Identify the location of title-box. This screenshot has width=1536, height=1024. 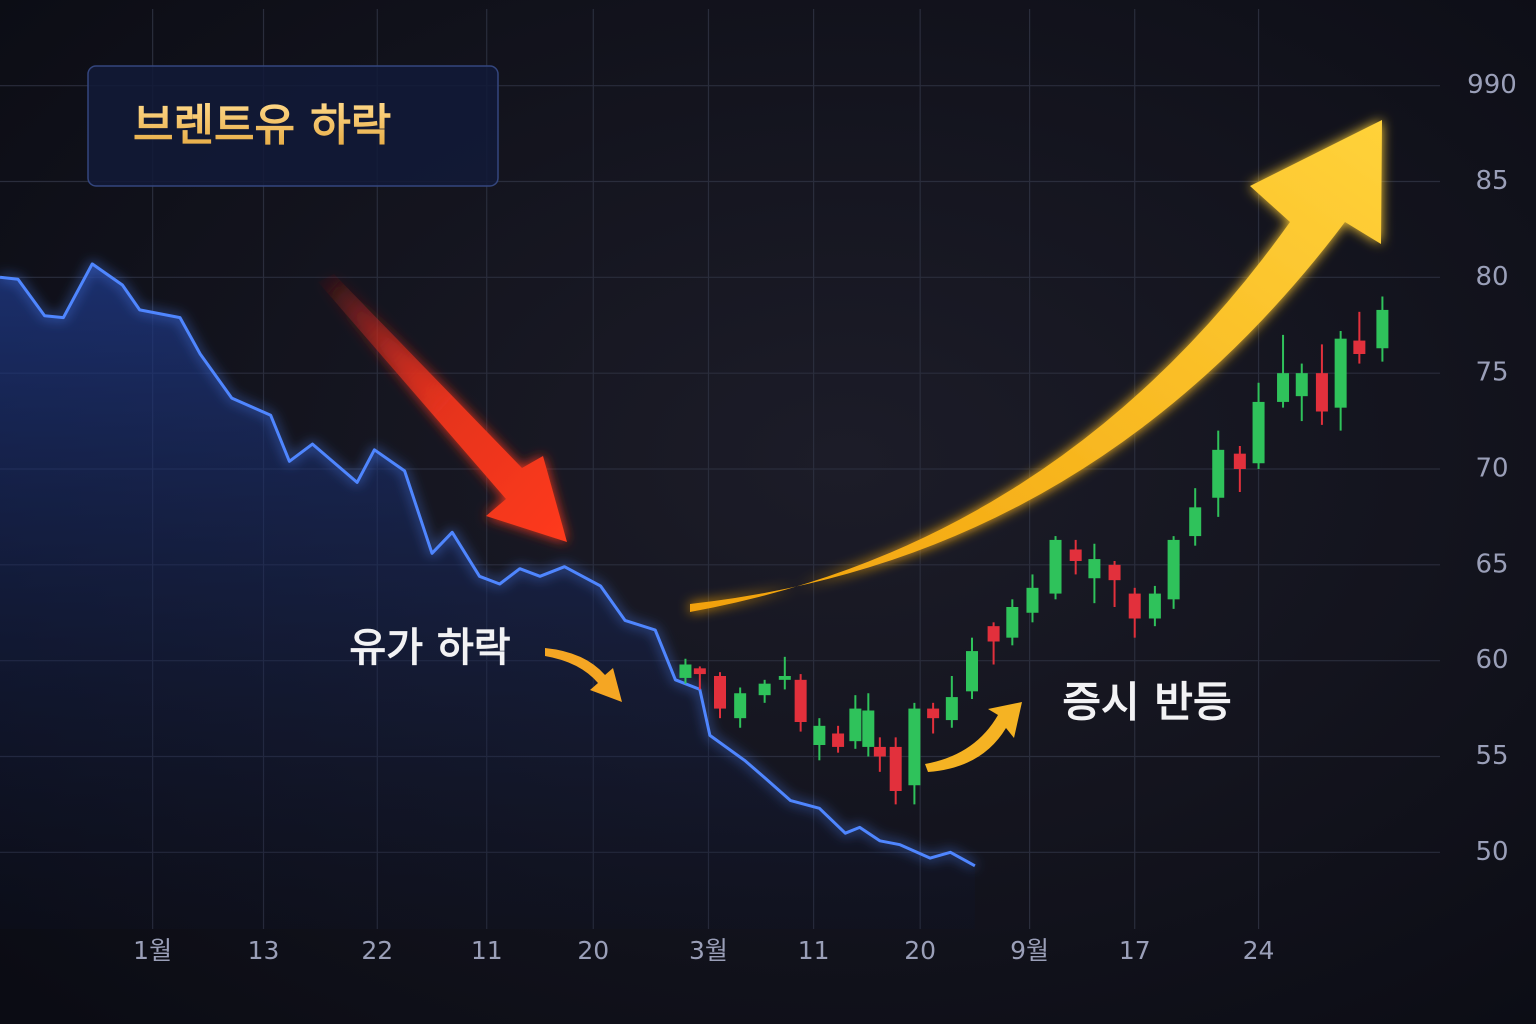
(293, 126).